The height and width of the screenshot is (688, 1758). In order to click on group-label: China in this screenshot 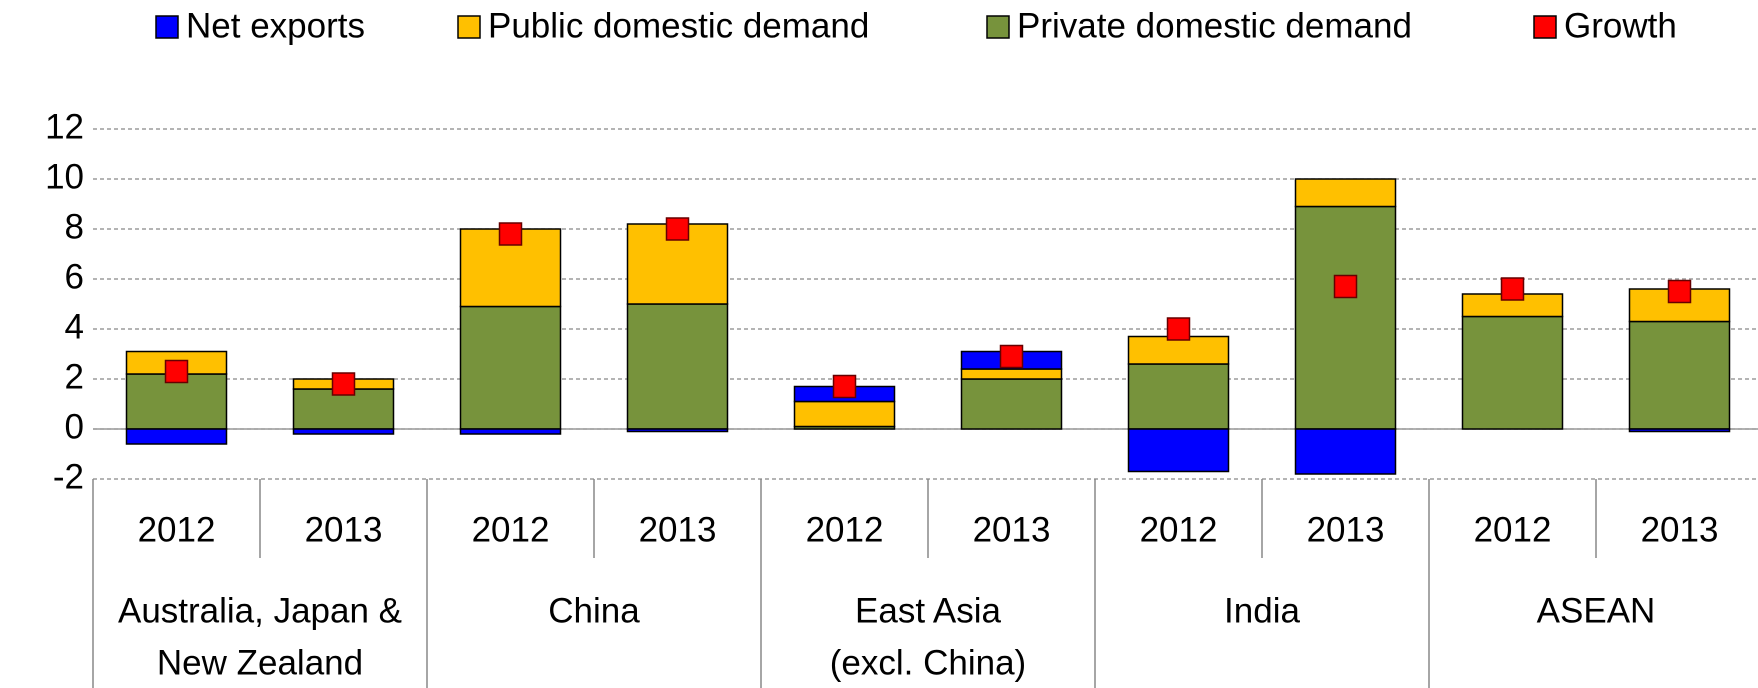, I will do `click(594, 610)`.